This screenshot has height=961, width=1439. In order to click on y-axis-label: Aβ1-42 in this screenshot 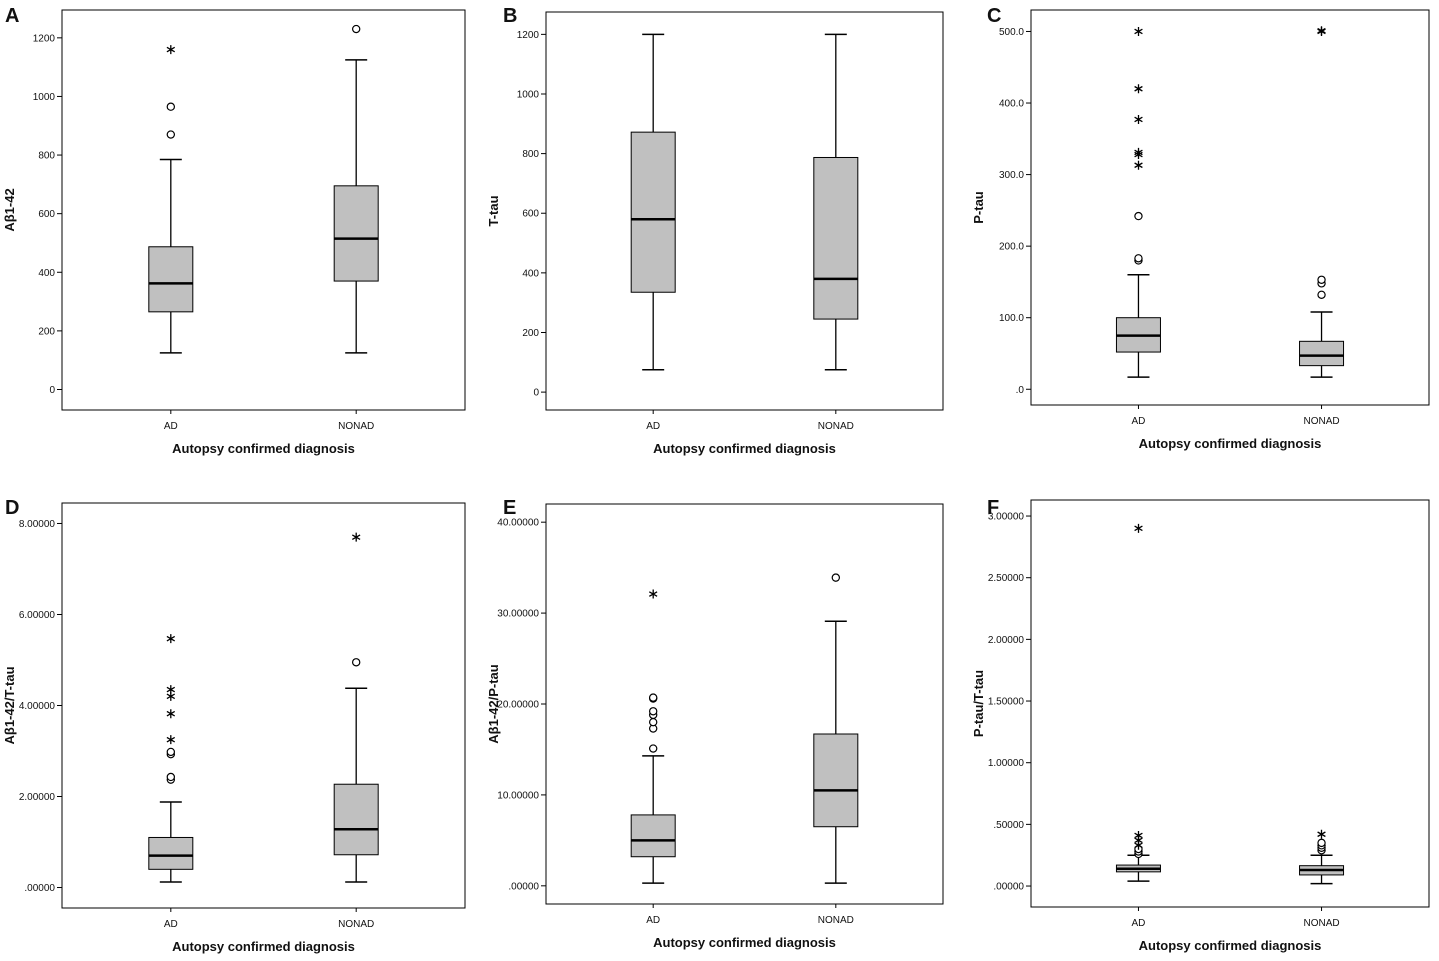, I will do `click(9, 209)`.